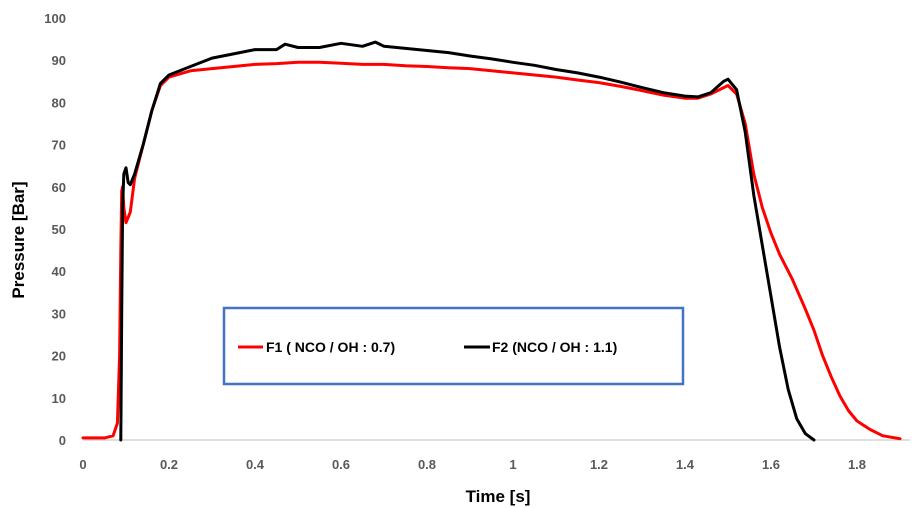  I want to click on x-tick-label: 1.2, so click(599, 464).